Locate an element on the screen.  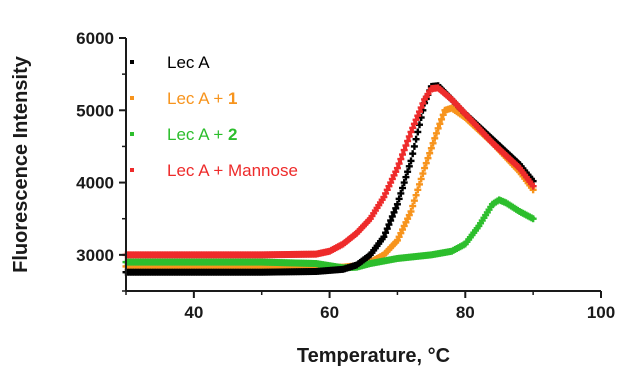
legend-label: Lec A + 2 is located at coordinates (202, 134).